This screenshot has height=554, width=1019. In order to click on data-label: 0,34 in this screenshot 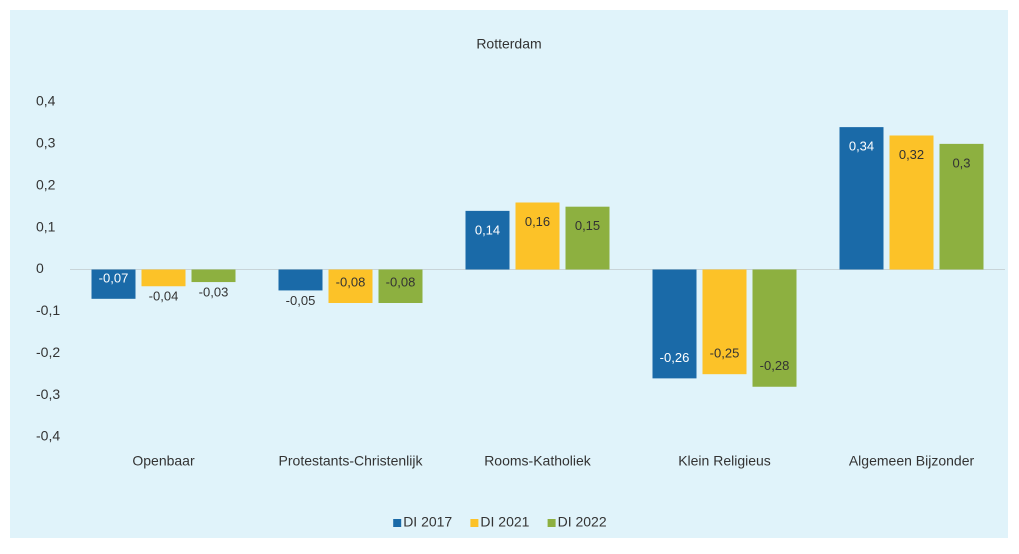, I will do `click(861, 146)`.